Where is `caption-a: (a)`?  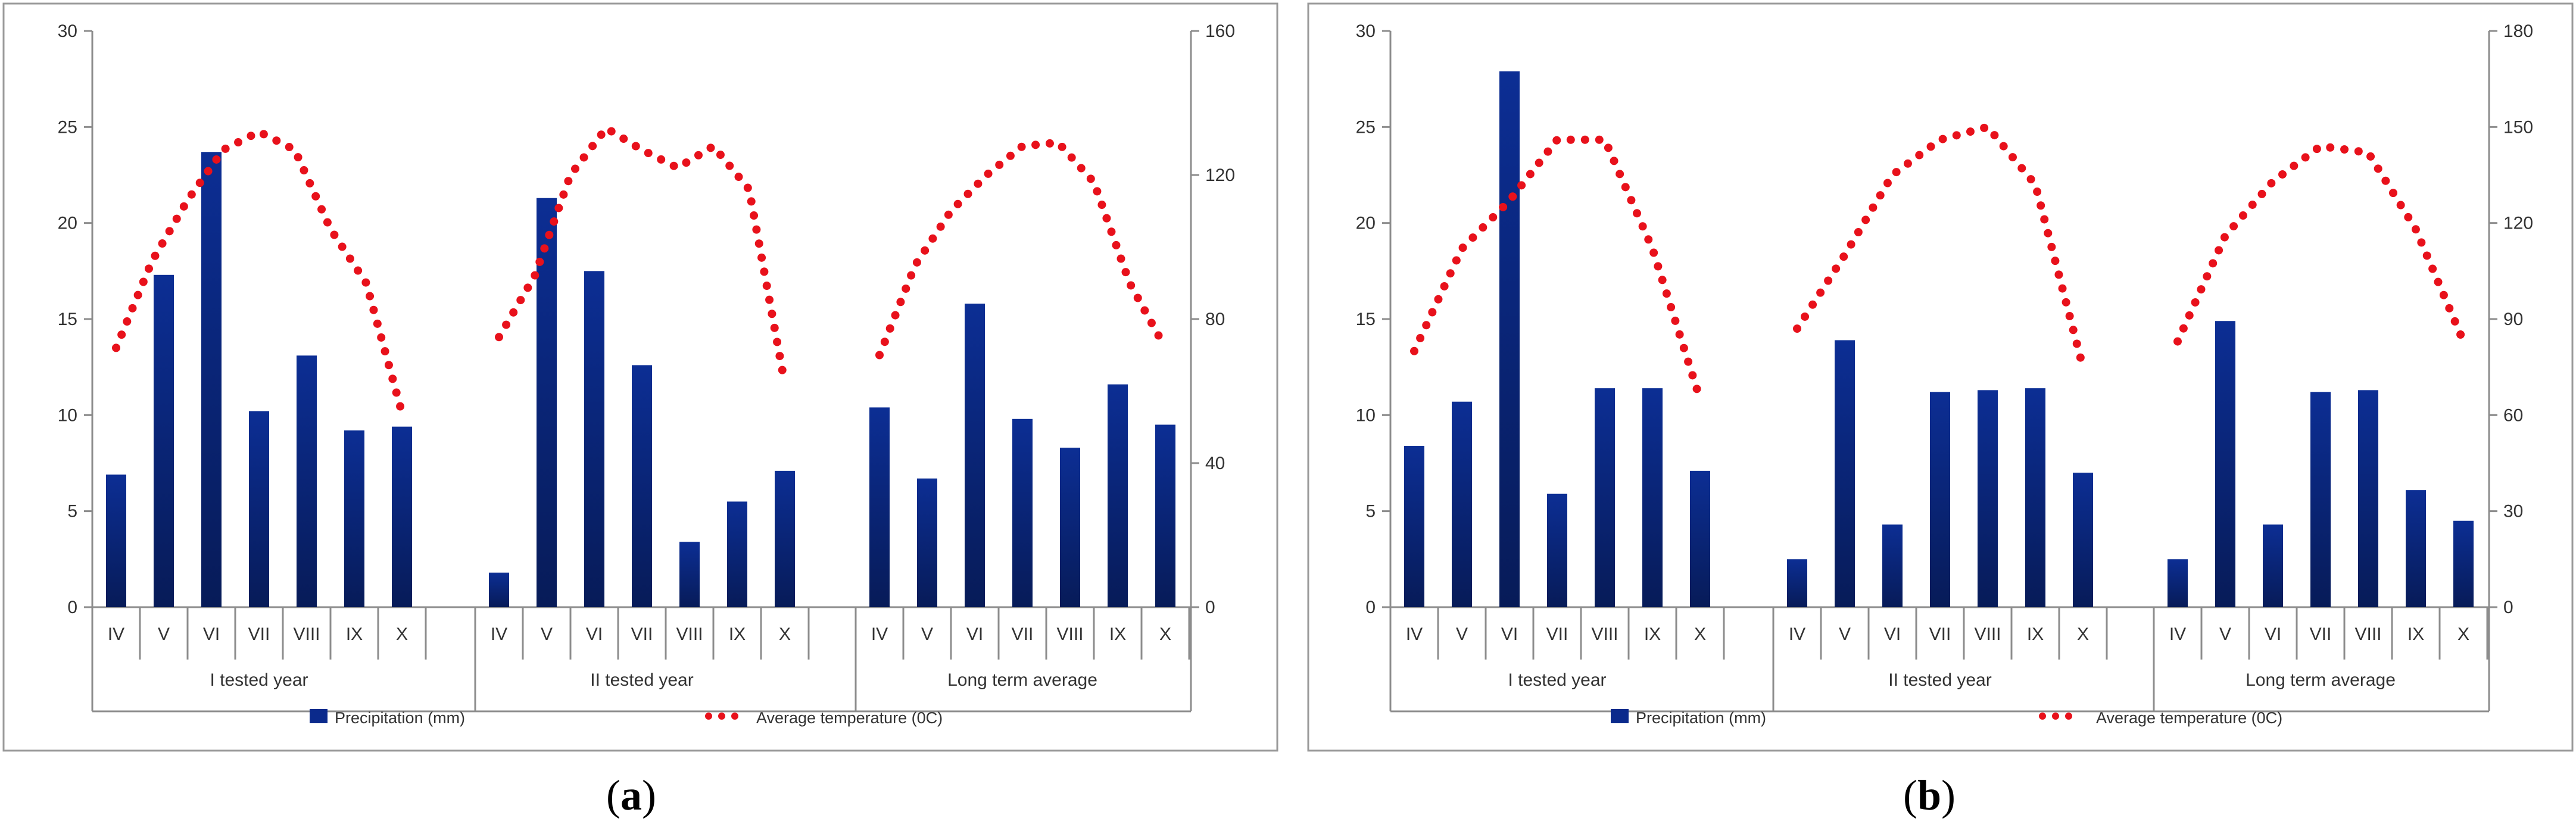 caption-a: (a) is located at coordinates (631, 795).